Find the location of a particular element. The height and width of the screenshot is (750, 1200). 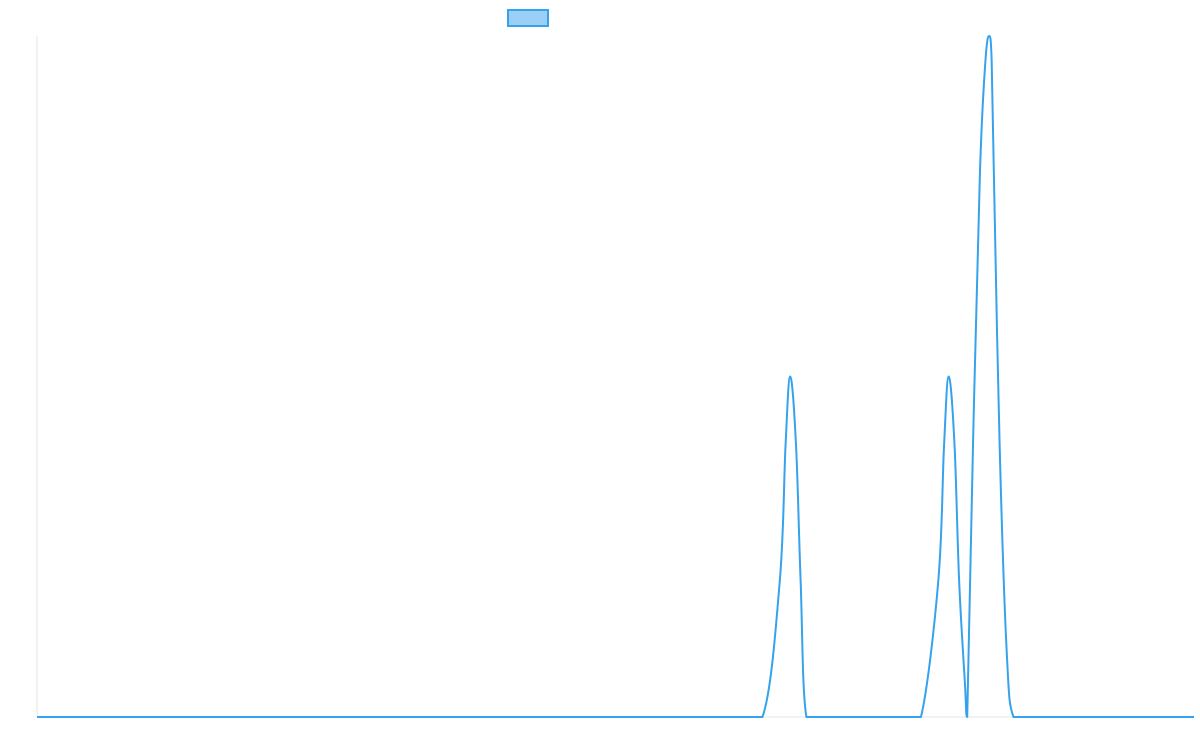

legend is located at coordinates (528, 18).